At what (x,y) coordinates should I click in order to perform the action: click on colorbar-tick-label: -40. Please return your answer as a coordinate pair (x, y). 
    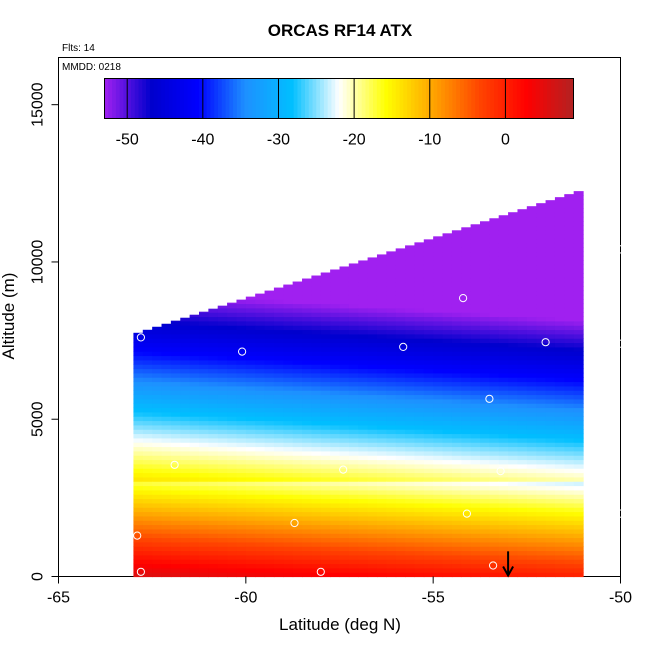
    Looking at the image, I should click on (202, 140).